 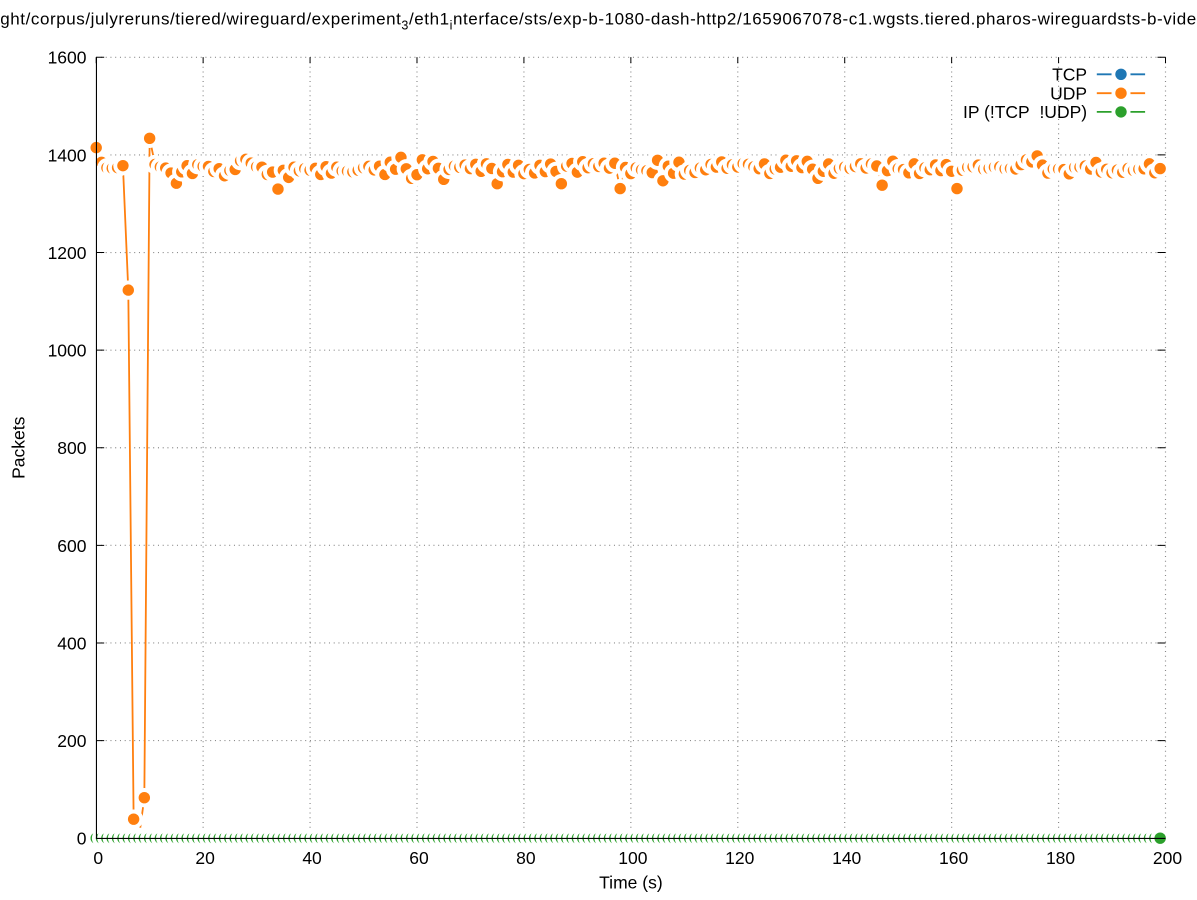 What do you see at coordinates (312, 858) in the screenshot?
I see `svg-text: 40` at bounding box center [312, 858].